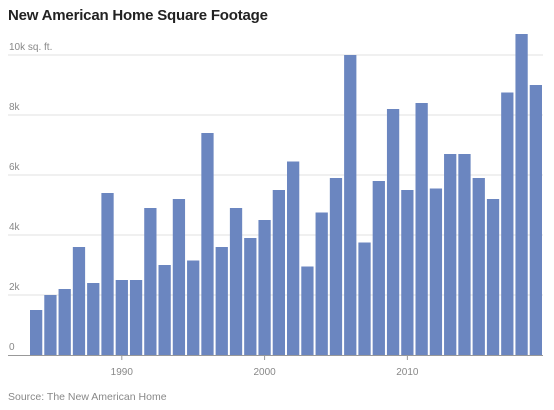 The image size is (554, 410). What do you see at coordinates (138, 15) in the screenshot?
I see `chart-title: New American Home Square Footage` at bounding box center [138, 15].